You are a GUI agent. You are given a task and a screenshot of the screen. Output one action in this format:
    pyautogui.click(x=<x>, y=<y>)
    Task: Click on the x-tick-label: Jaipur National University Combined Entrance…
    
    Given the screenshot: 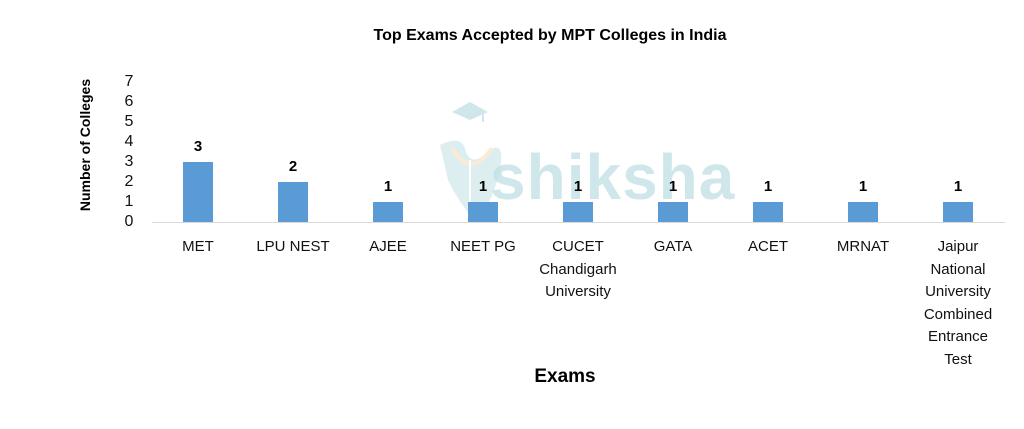 What is the action you would take?
    pyautogui.click(x=958, y=303)
    